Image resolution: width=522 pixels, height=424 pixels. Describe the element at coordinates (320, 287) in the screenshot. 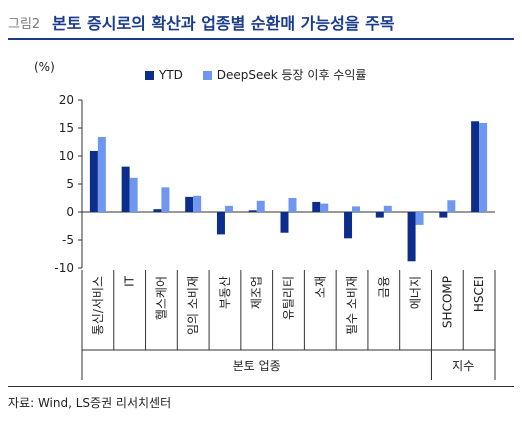

I see `category-label: 소재` at that location.